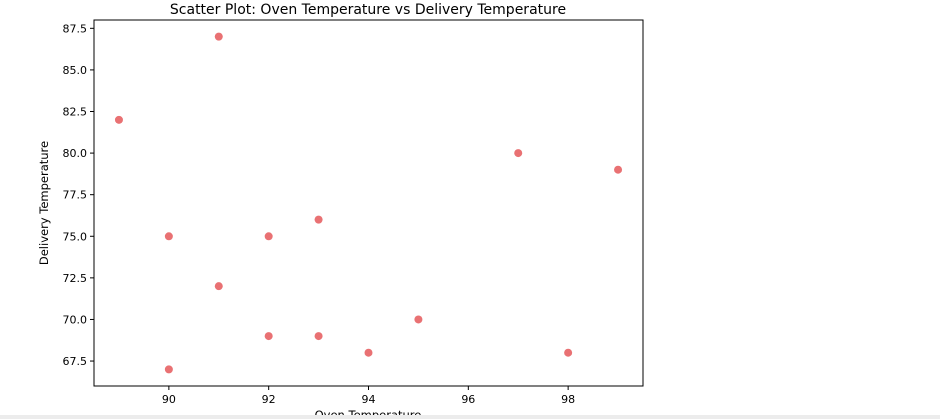 The width and height of the screenshot is (940, 419). I want to click on y-tick-label: 80.0, so click(75, 153).